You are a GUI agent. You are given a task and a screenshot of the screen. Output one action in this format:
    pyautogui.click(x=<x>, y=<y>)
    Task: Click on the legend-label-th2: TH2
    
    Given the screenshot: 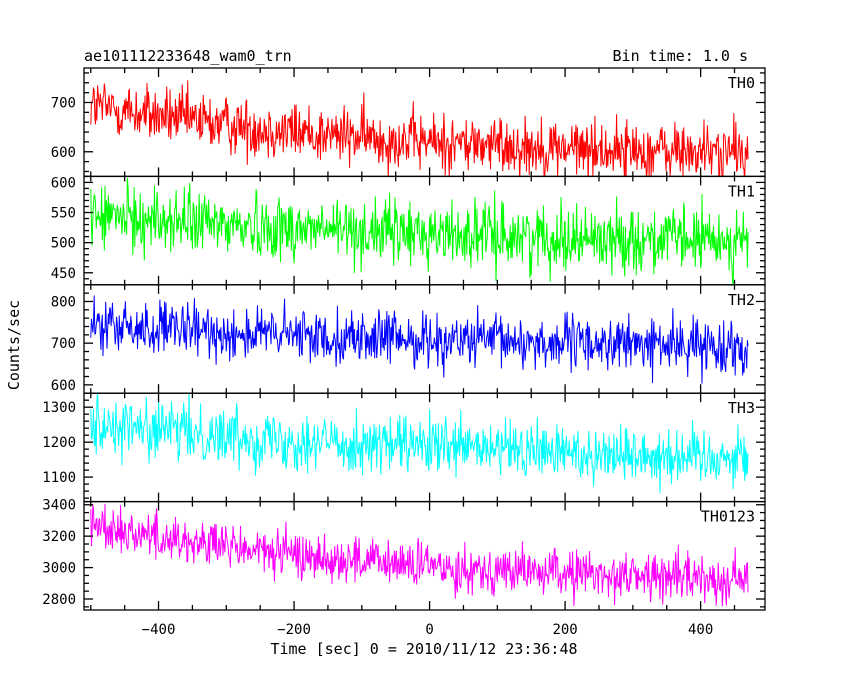 What is the action you would take?
    pyautogui.click(x=741, y=300)
    